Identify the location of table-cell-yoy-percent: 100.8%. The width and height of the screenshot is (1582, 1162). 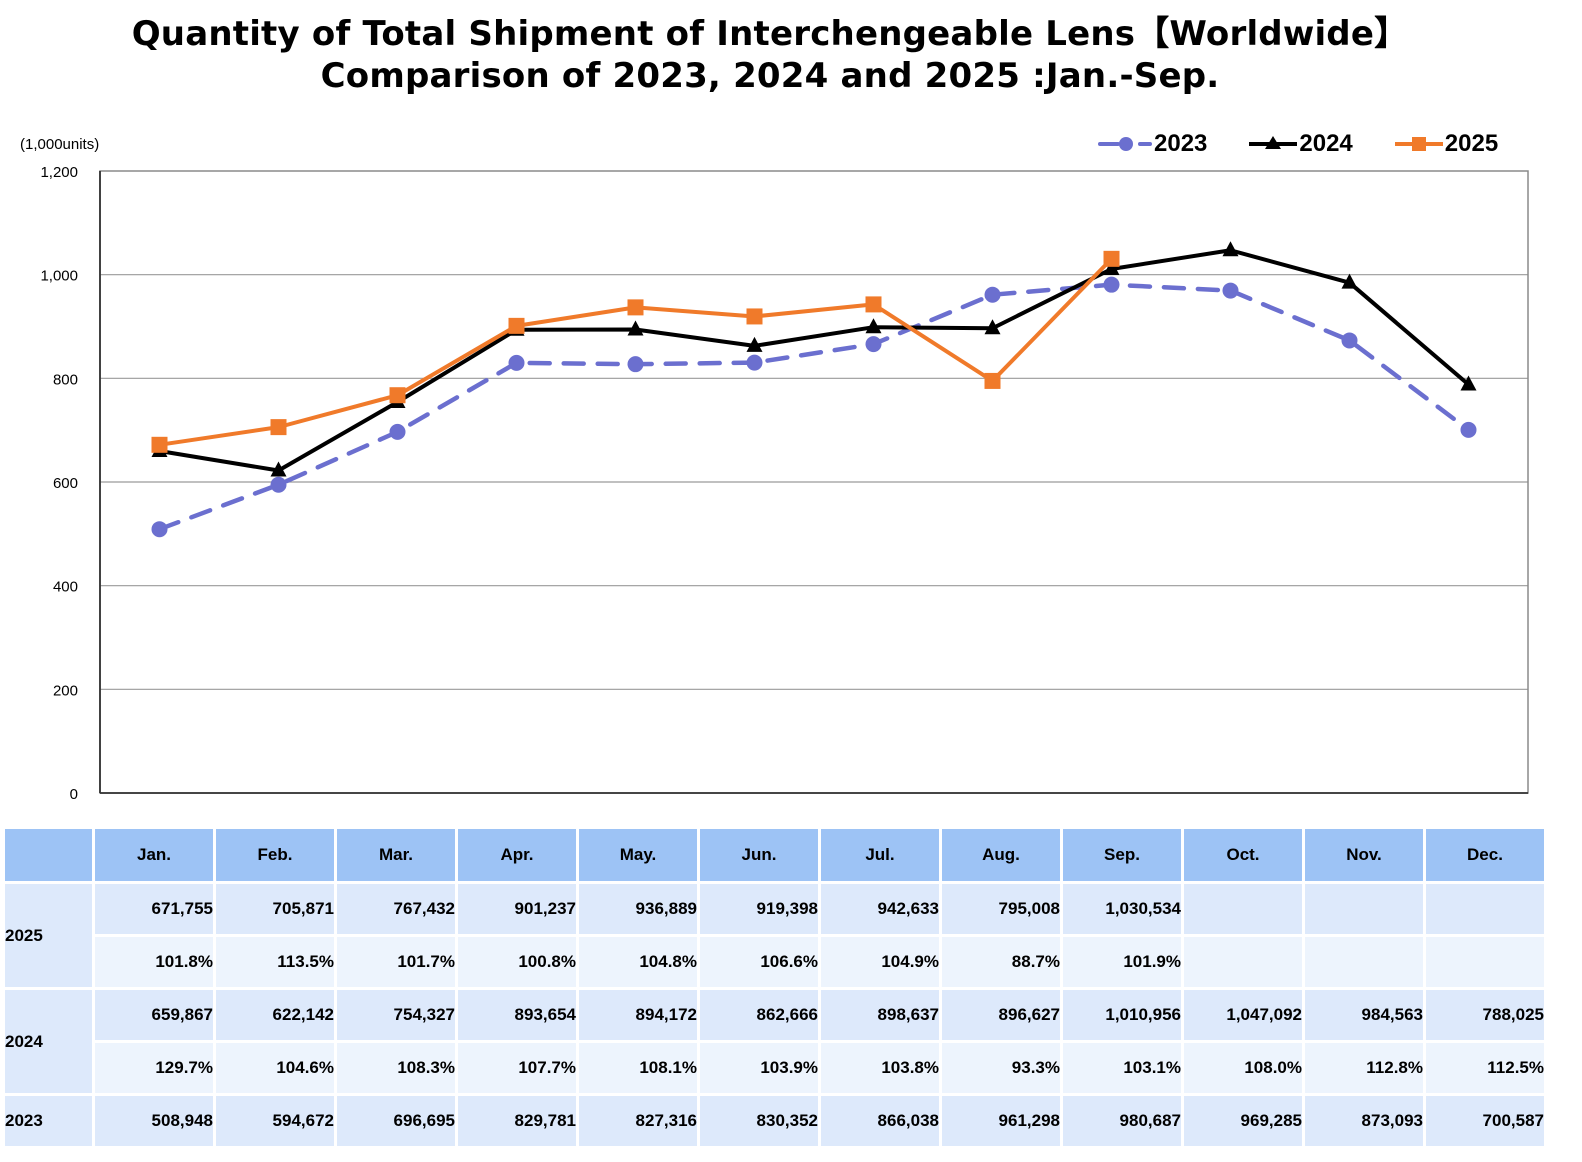
(517, 962).